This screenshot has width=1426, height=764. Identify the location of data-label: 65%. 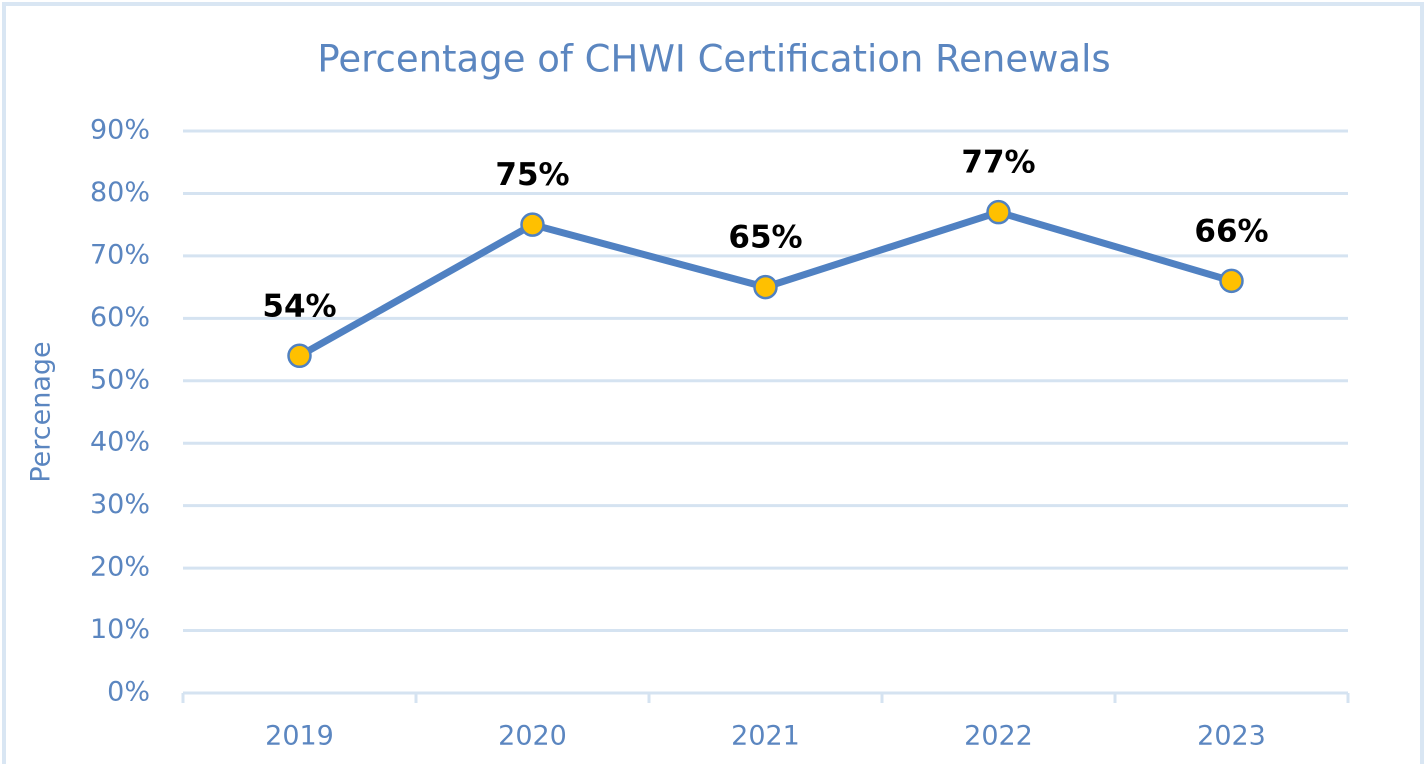
(765, 238).